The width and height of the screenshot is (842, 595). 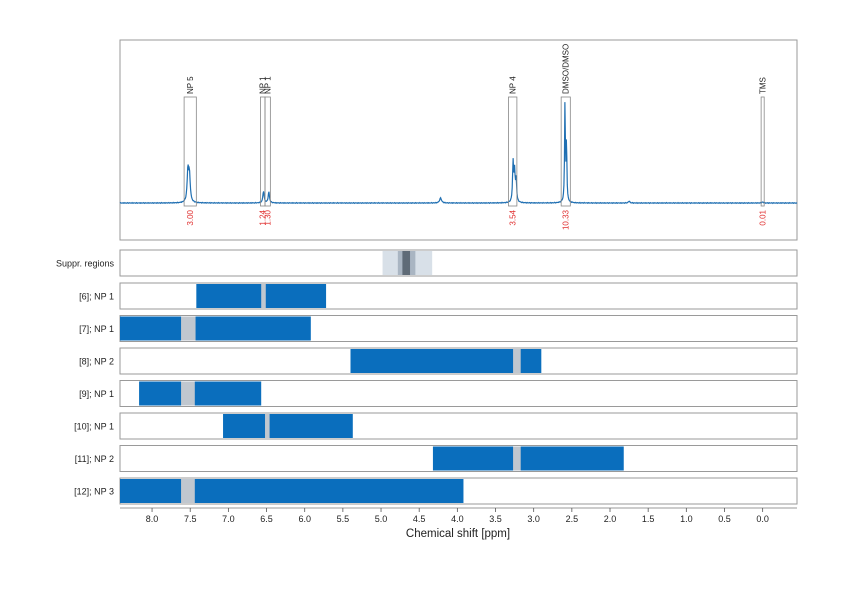 What do you see at coordinates (419, 519) in the screenshot?
I see `x-tick-label: 4.5` at bounding box center [419, 519].